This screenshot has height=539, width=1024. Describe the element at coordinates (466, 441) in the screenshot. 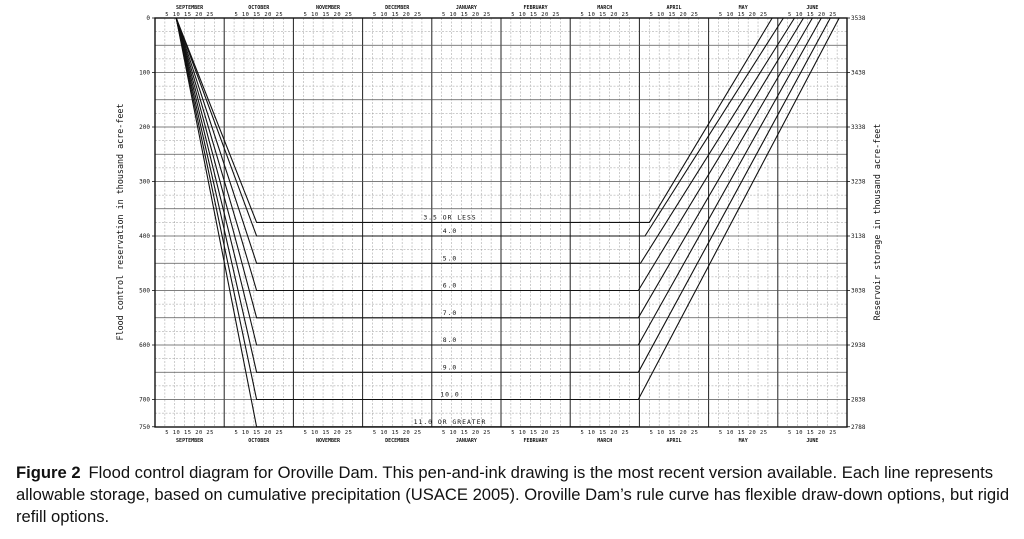

I see `month-label-bottom: JANUARY` at that location.